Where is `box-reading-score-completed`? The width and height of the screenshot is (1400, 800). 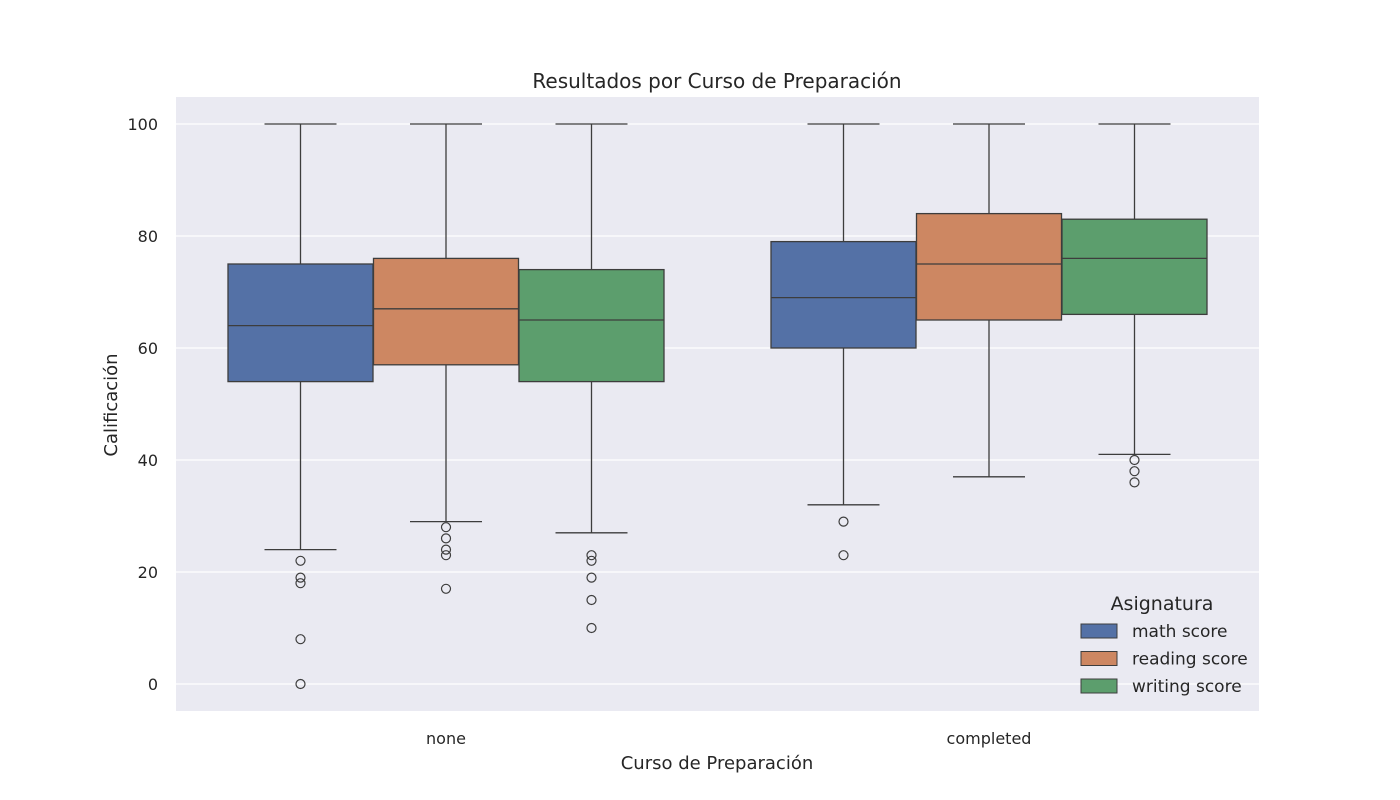 box-reading-score-completed is located at coordinates (989, 300).